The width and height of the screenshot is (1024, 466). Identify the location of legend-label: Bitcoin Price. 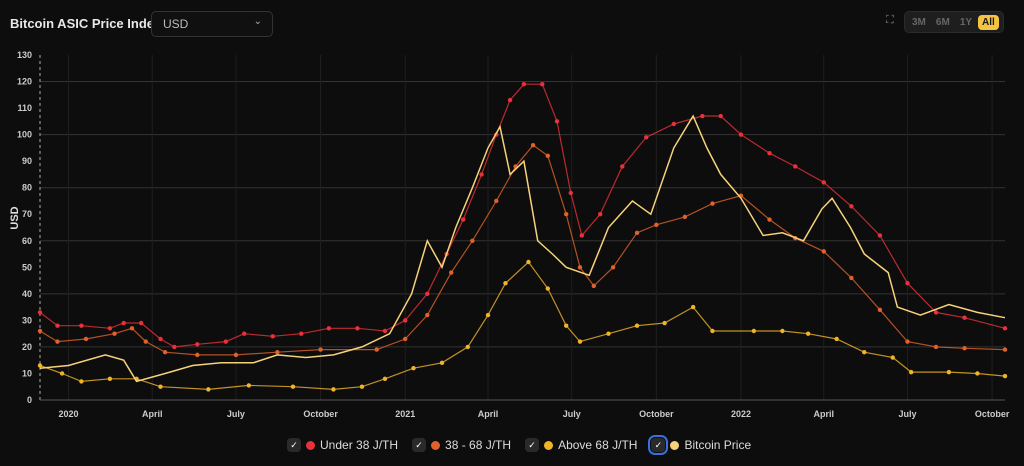
(718, 445).